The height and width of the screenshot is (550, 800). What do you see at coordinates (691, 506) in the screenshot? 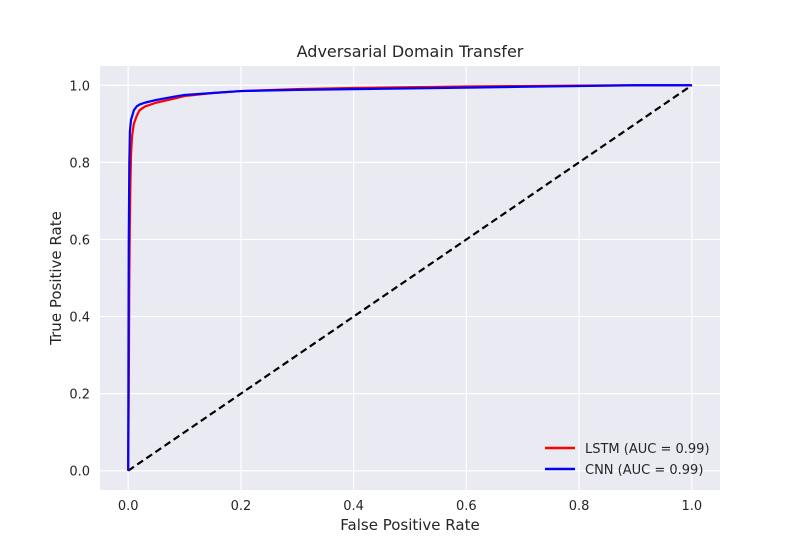
I see `x-tick-label: 1.0` at bounding box center [691, 506].